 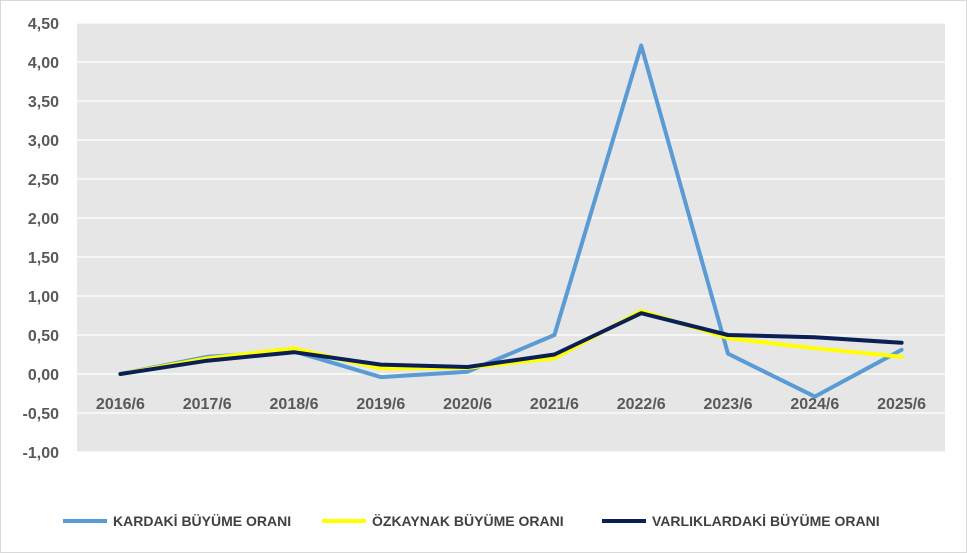 I want to click on x-tick-label: 2020/6, so click(x=467, y=404).